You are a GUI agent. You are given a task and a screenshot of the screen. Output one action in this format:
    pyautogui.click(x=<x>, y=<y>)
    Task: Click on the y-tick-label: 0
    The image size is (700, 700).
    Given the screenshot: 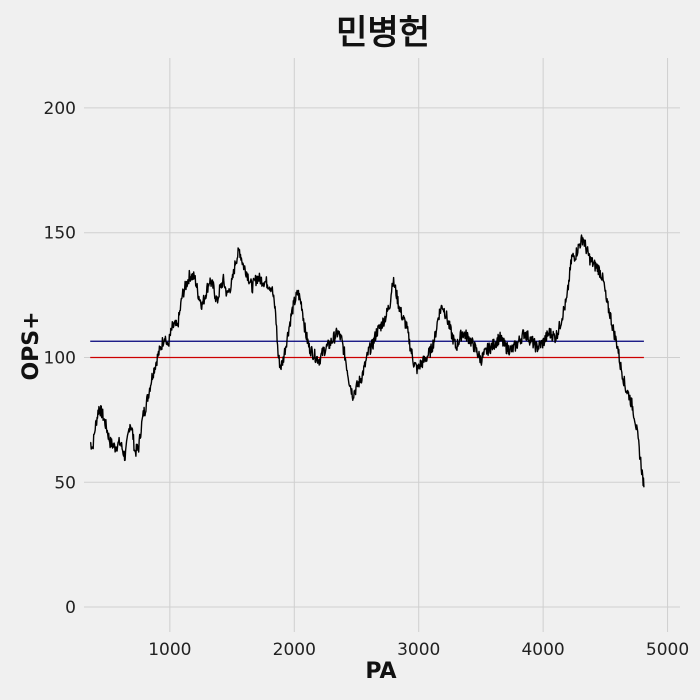 What is the action you would take?
    pyautogui.click(x=70, y=608)
    